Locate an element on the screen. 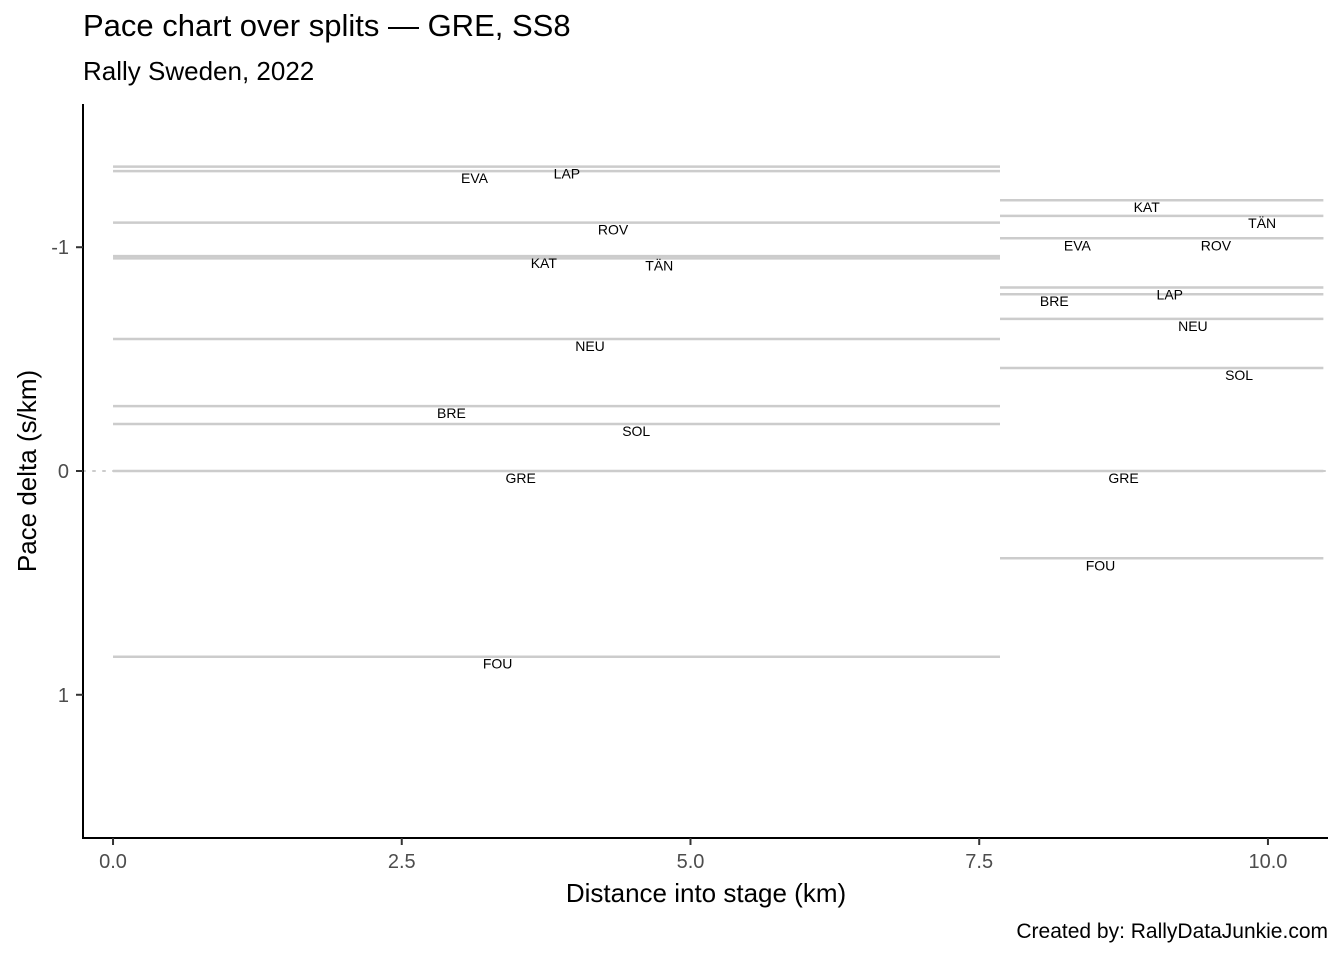 The height and width of the screenshot is (960, 1344). x-tick-label: 0.0 is located at coordinates (113, 862).